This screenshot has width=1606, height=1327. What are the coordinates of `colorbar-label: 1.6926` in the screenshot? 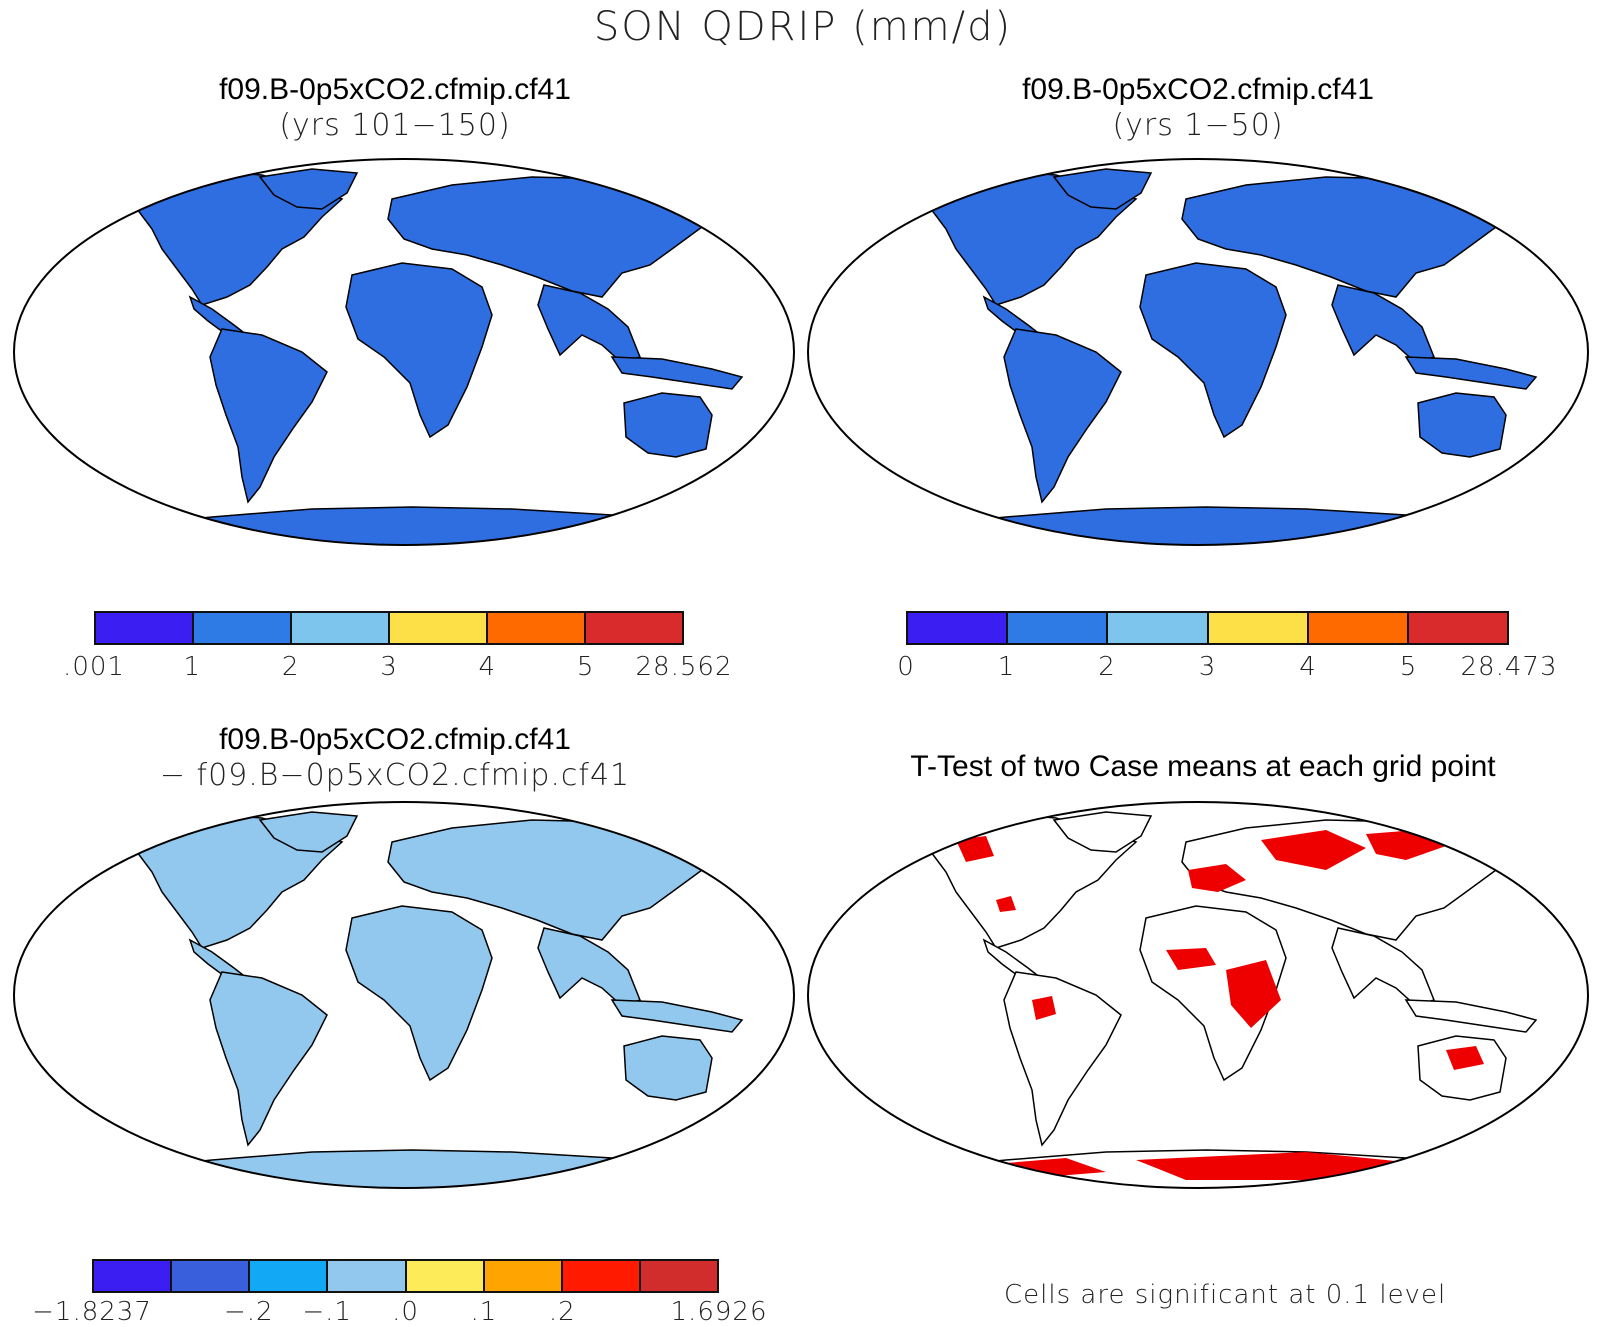 It's located at (719, 1312).